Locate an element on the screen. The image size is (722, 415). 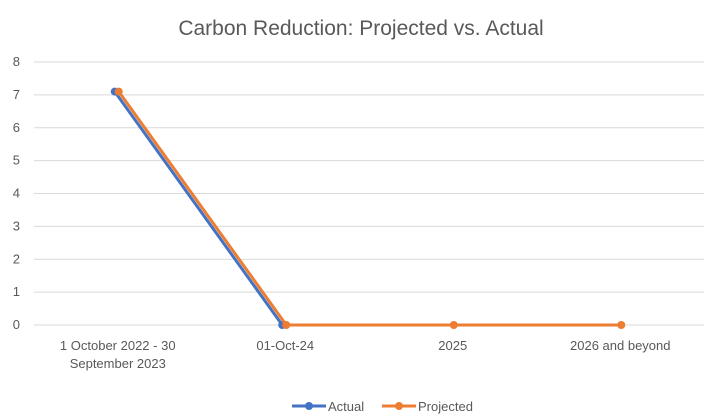
y-tick-label: 4 is located at coordinates (16, 193).